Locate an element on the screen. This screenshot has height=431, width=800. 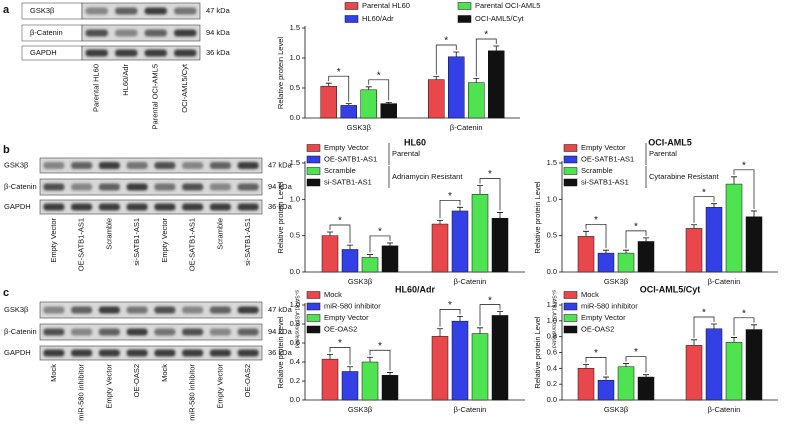
y-tick-label: 0.6 is located at coordinates (295, 342).